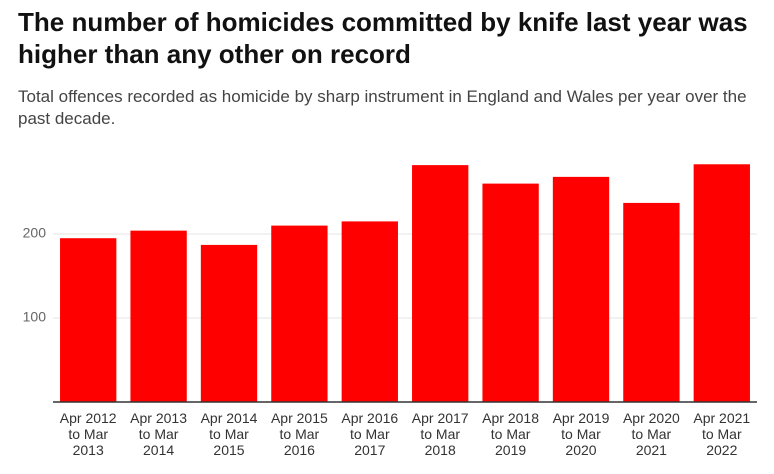  What do you see at coordinates (510, 434) in the screenshot?
I see `x-tick-label: Apr 2018 to Mar 2019` at bounding box center [510, 434].